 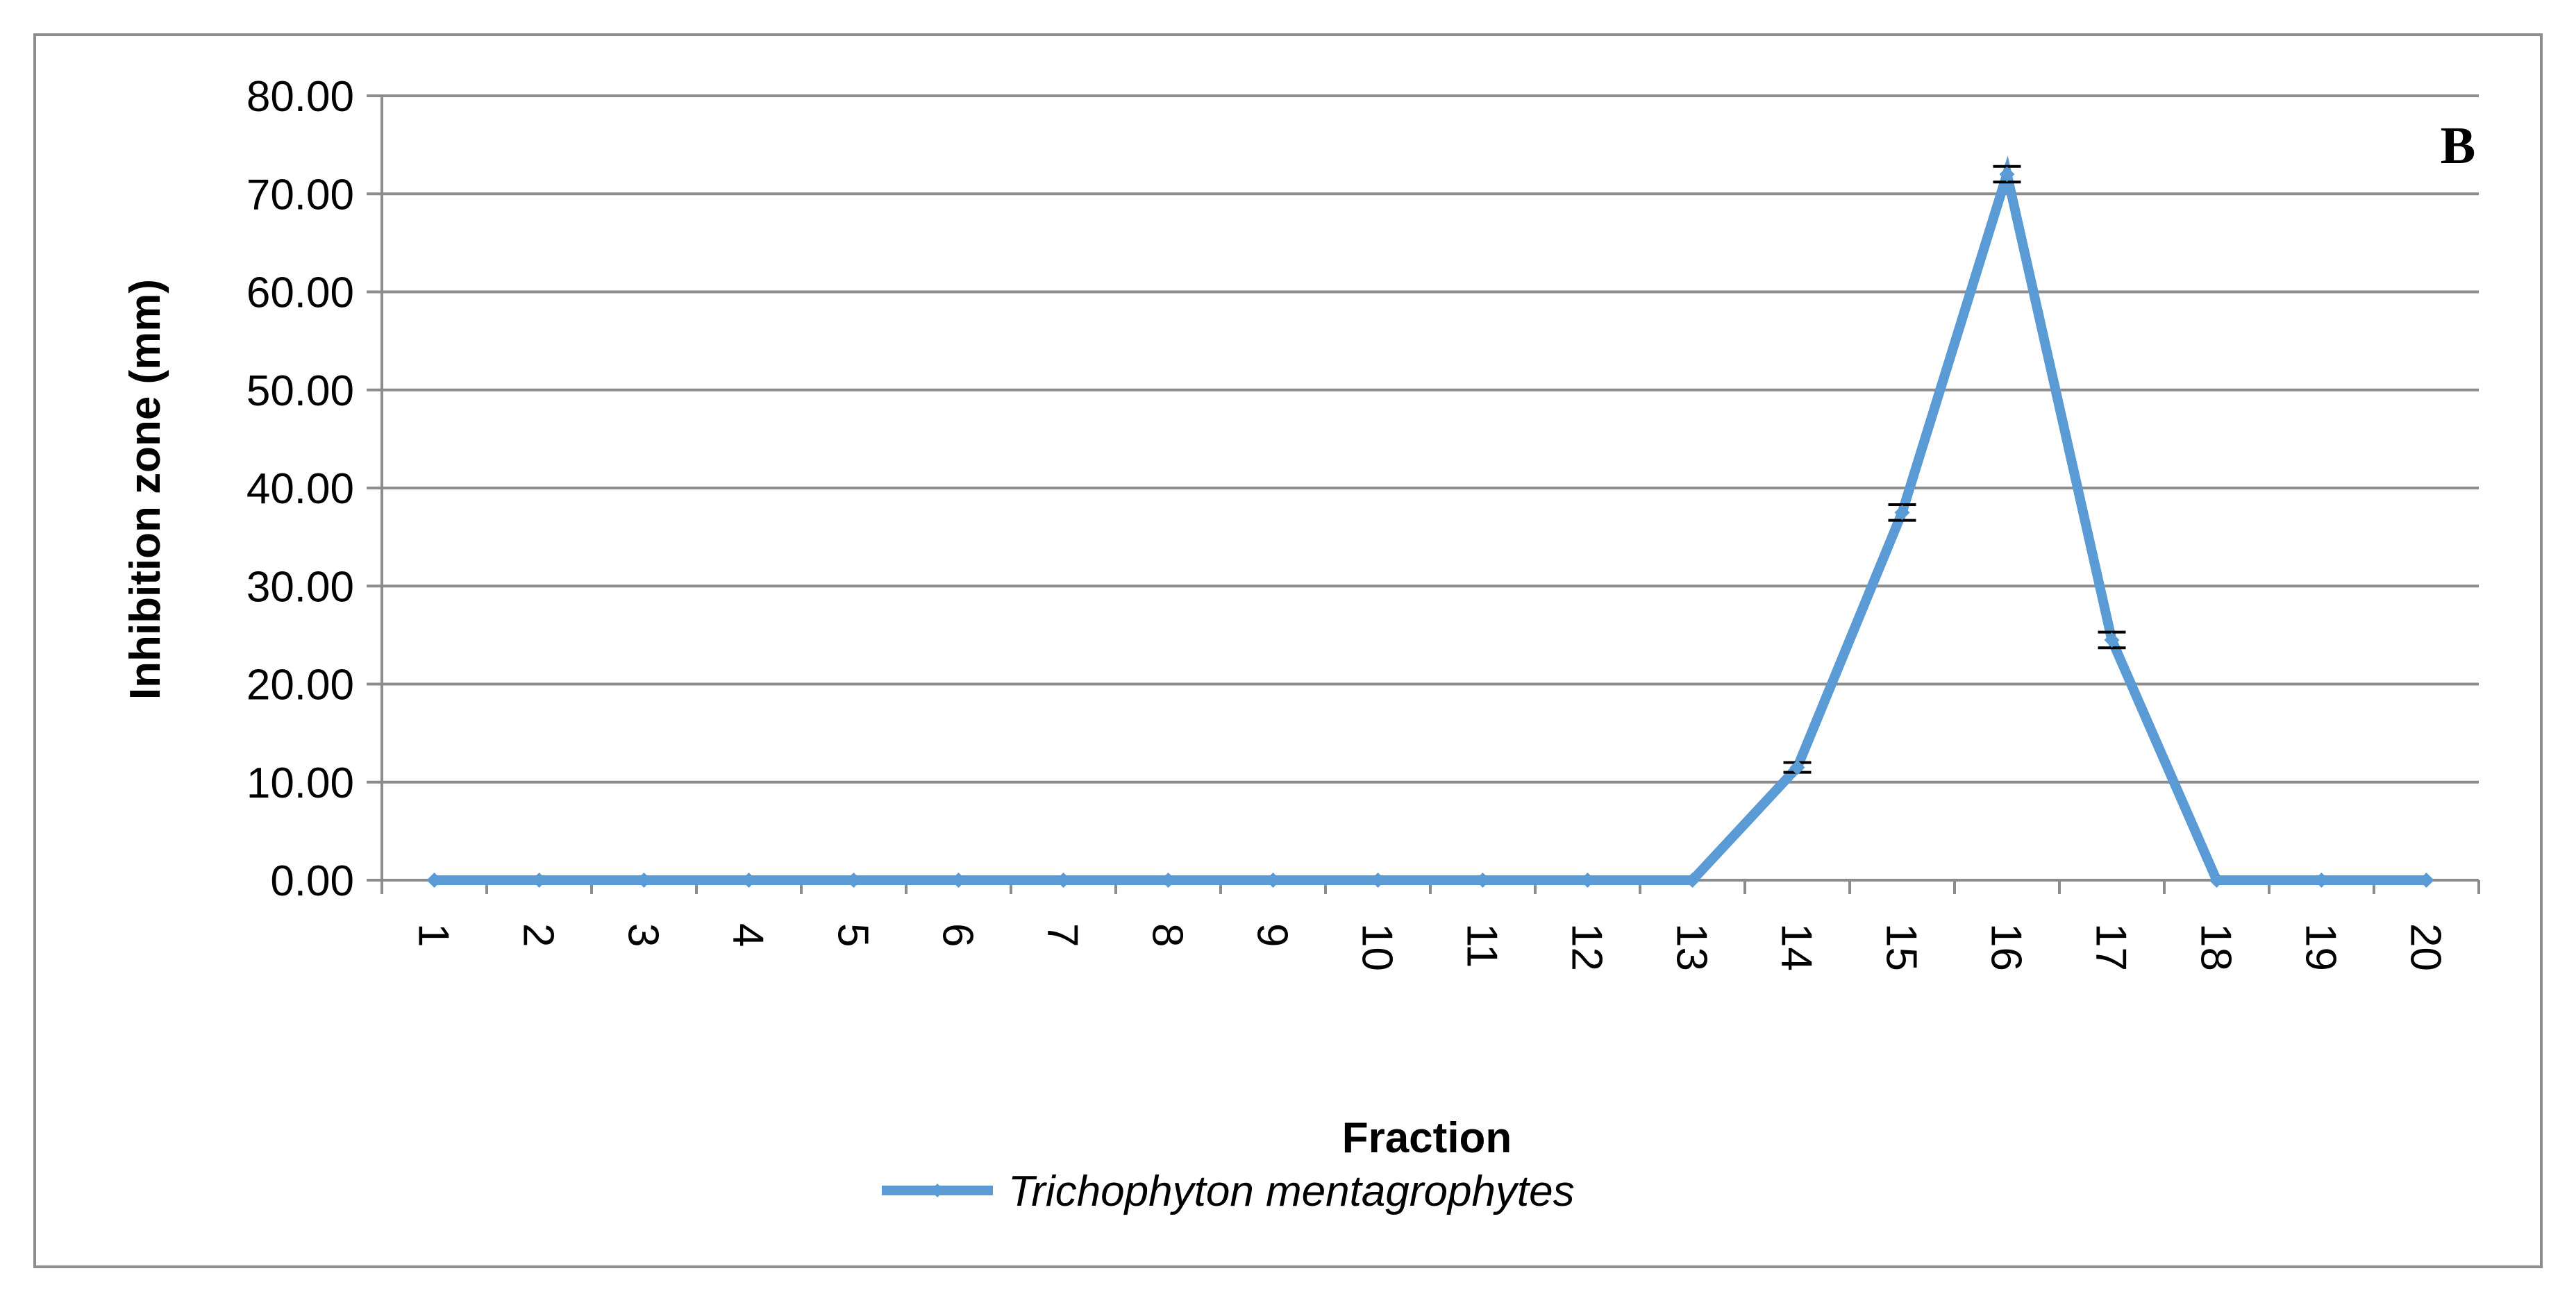 What do you see at coordinates (1587, 947) in the screenshot?
I see `x-tick-label: 12` at bounding box center [1587, 947].